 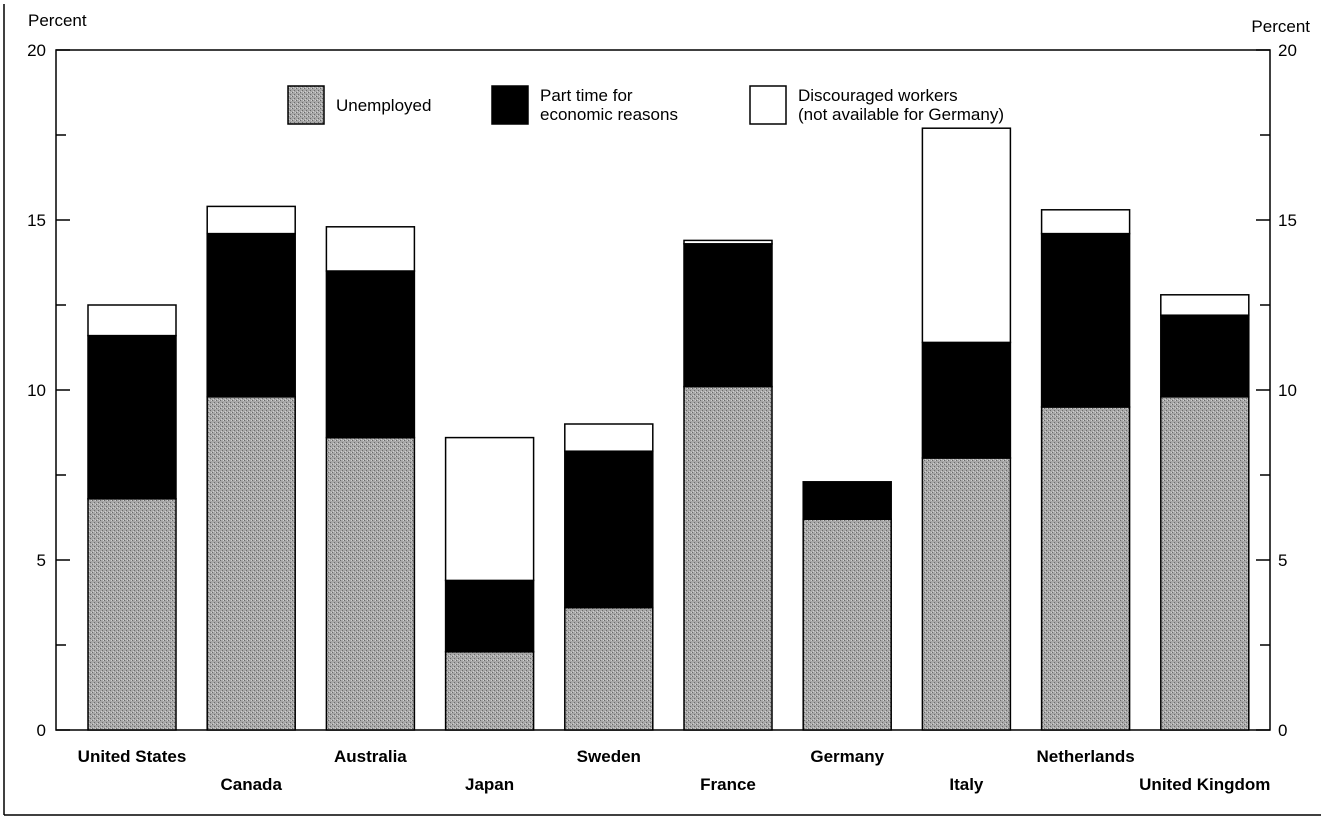 What do you see at coordinates (57, 20) in the screenshot?
I see `y-axis-title-left: Percent` at bounding box center [57, 20].